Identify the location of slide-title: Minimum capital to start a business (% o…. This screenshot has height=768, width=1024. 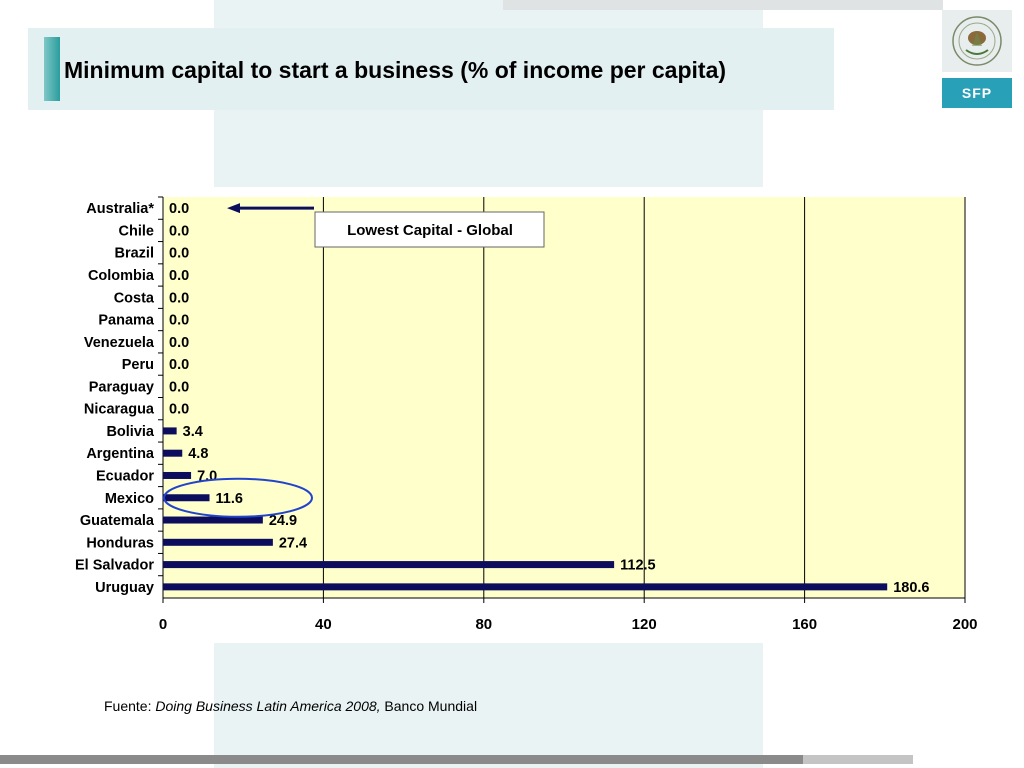
(395, 70).